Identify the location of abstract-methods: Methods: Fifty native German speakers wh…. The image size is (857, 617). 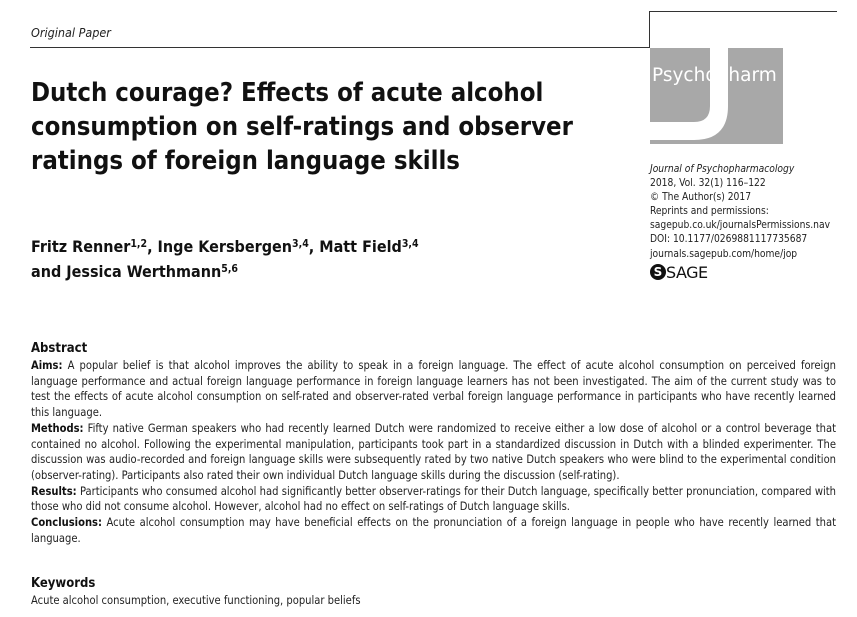
(433, 452).